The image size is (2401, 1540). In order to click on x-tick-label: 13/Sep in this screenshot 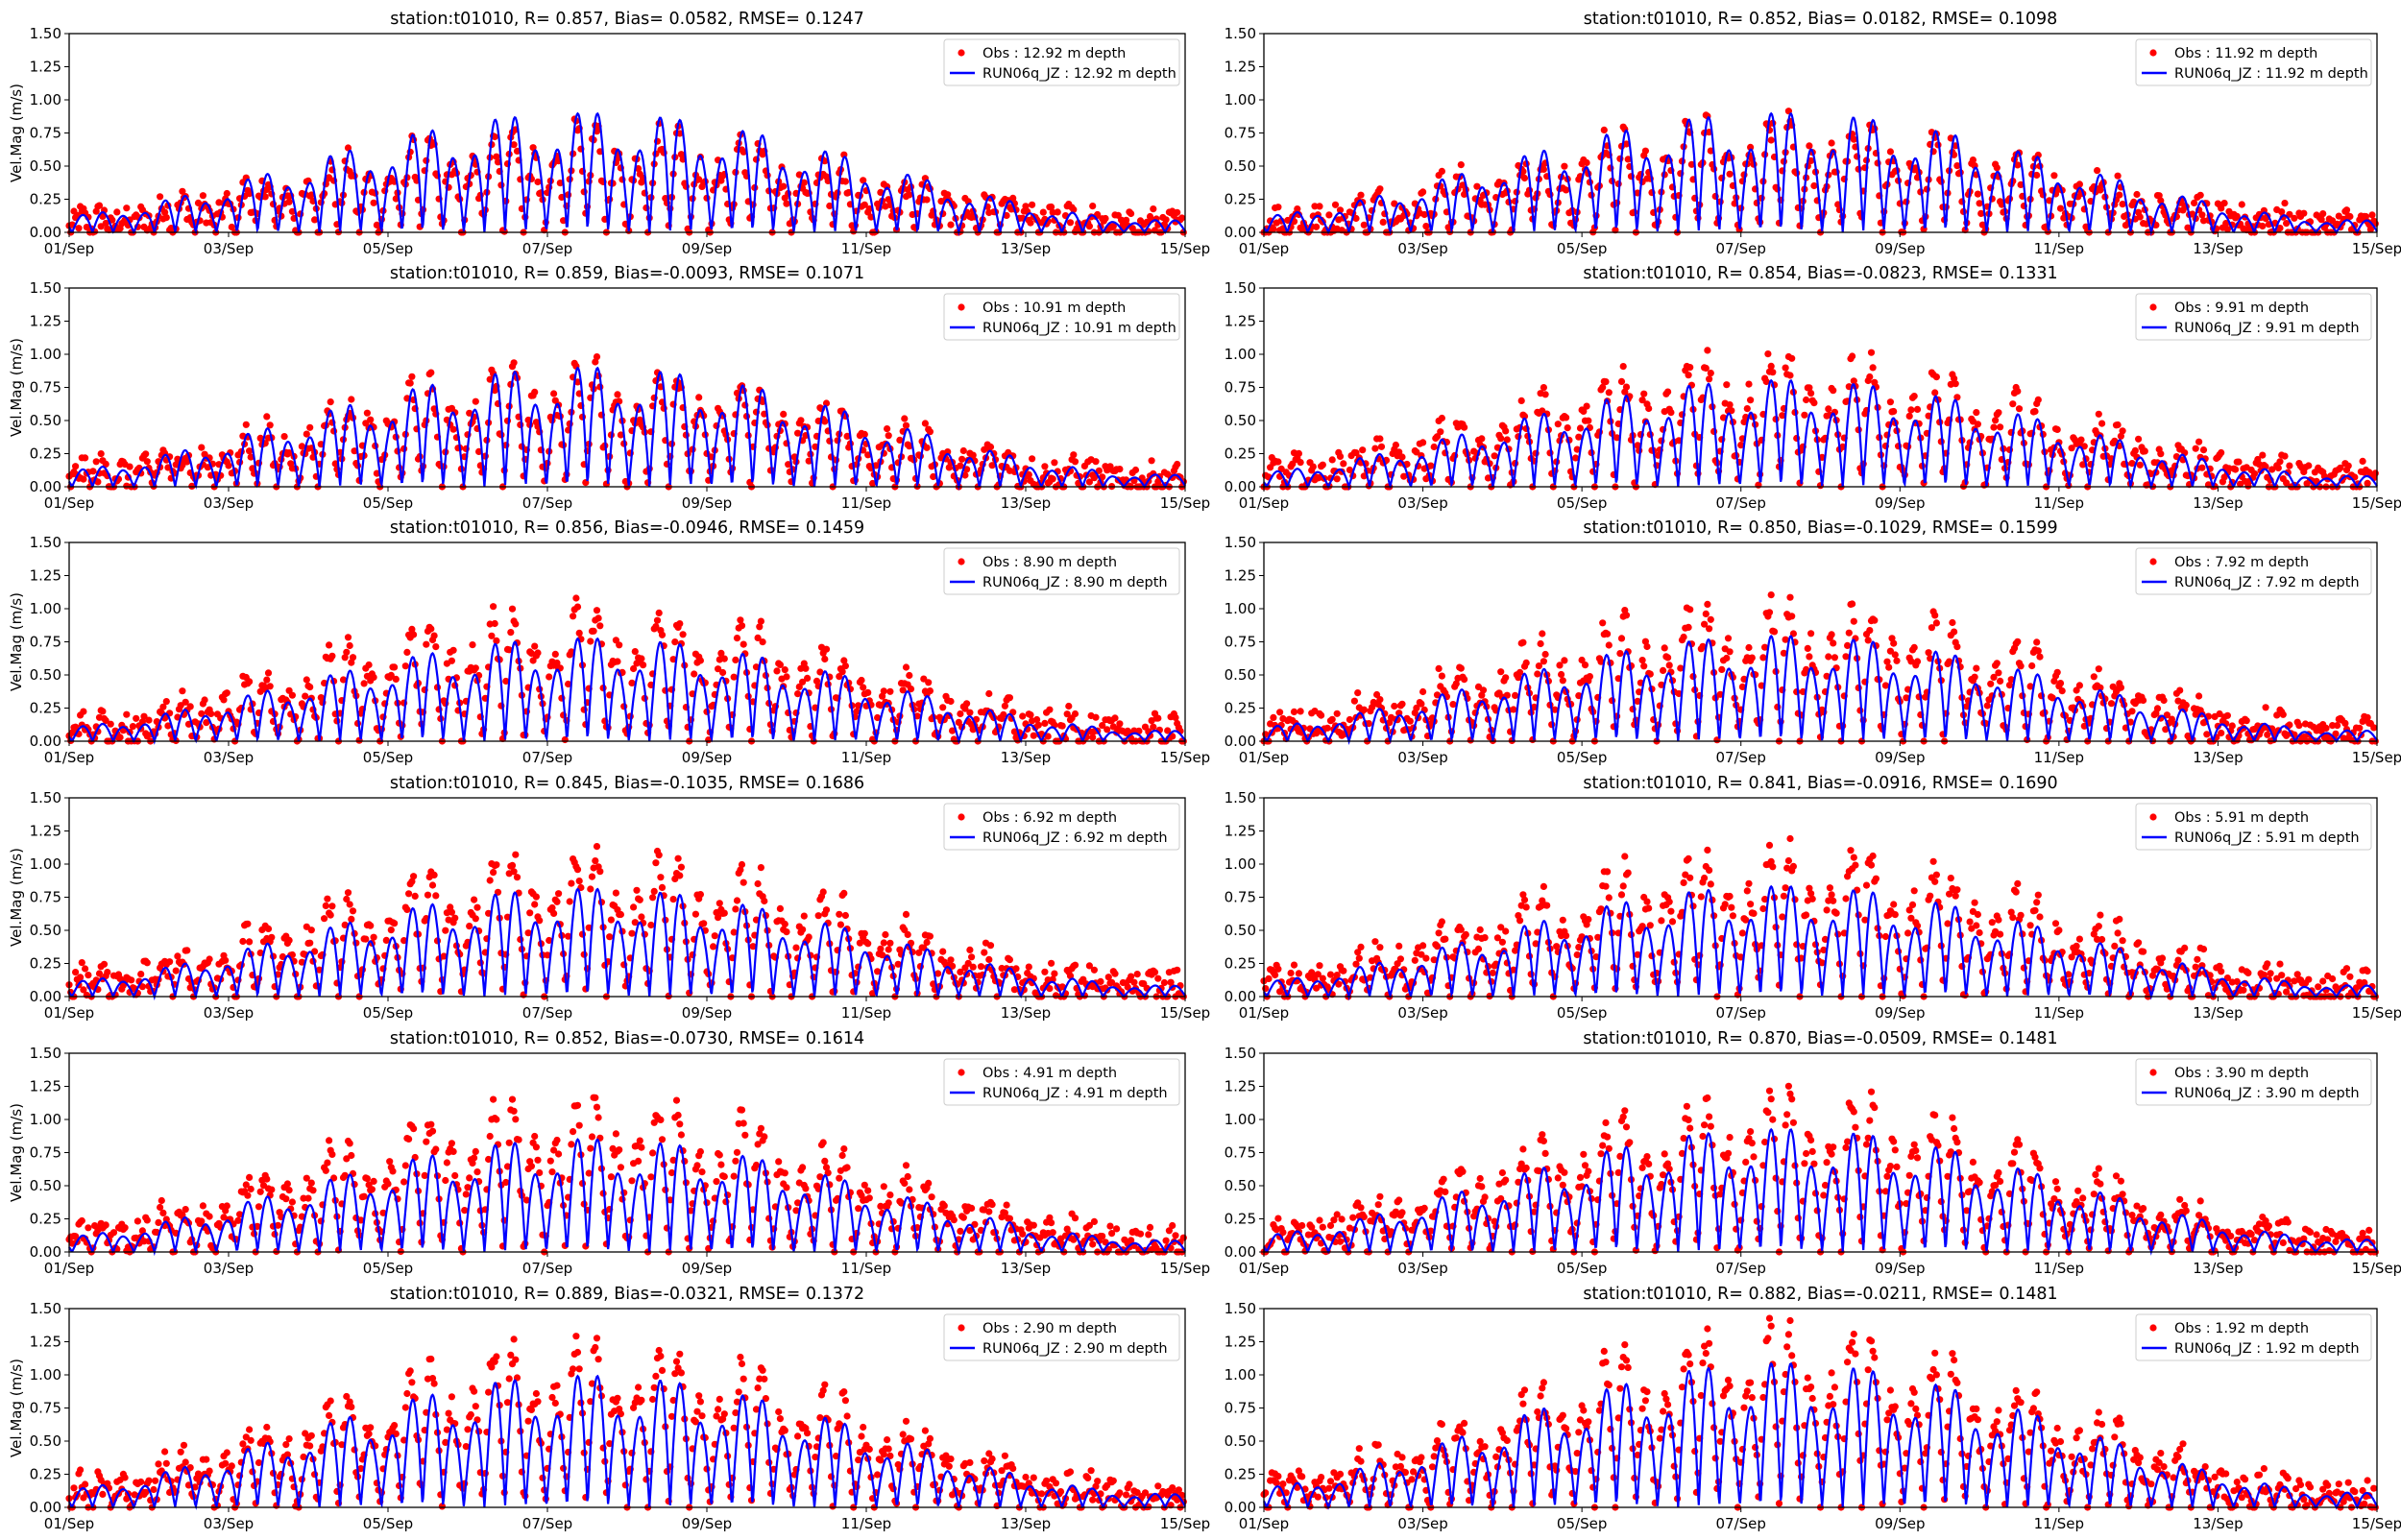, I will do `click(2218, 503)`.